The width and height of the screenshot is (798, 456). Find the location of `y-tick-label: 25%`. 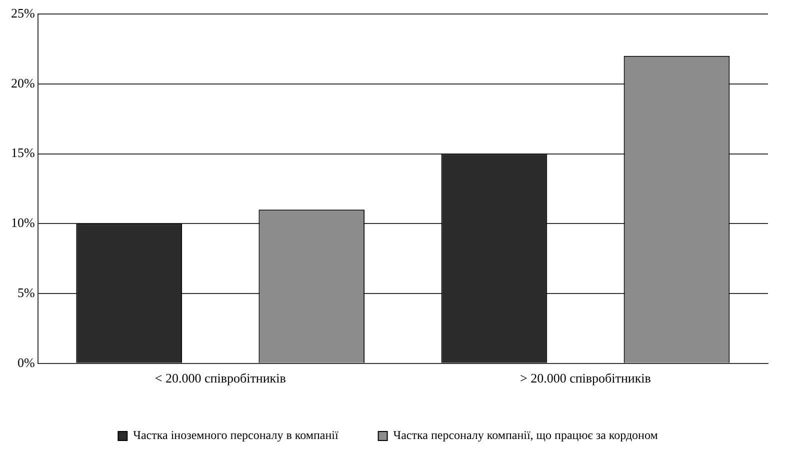

y-tick-label: 25% is located at coordinates (22, 12).